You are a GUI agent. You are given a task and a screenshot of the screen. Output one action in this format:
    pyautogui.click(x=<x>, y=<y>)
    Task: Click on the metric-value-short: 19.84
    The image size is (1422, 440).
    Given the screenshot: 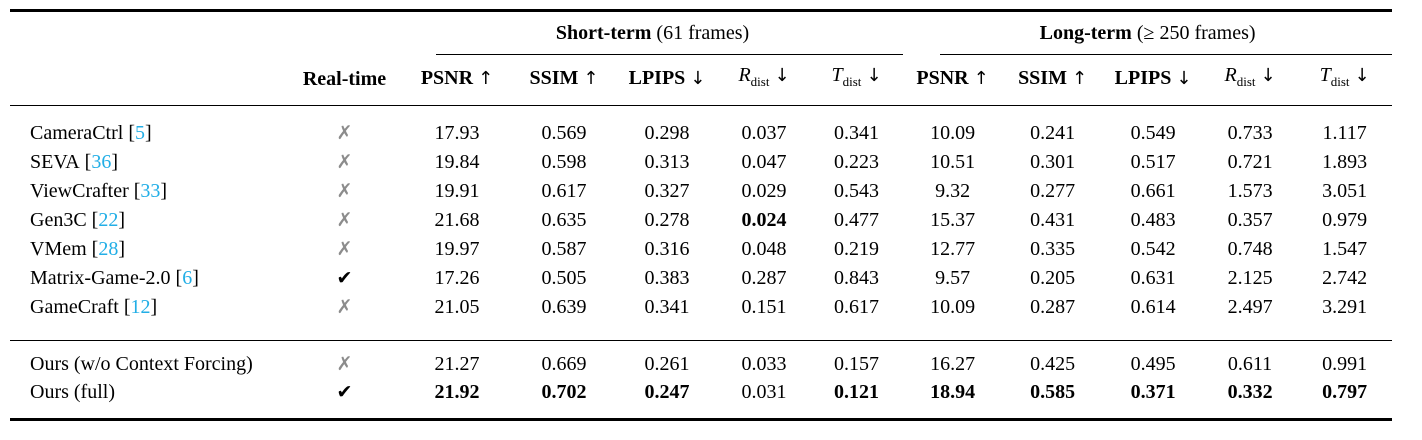 What is the action you would take?
    pyautogui.click(x=457, y=162)
    